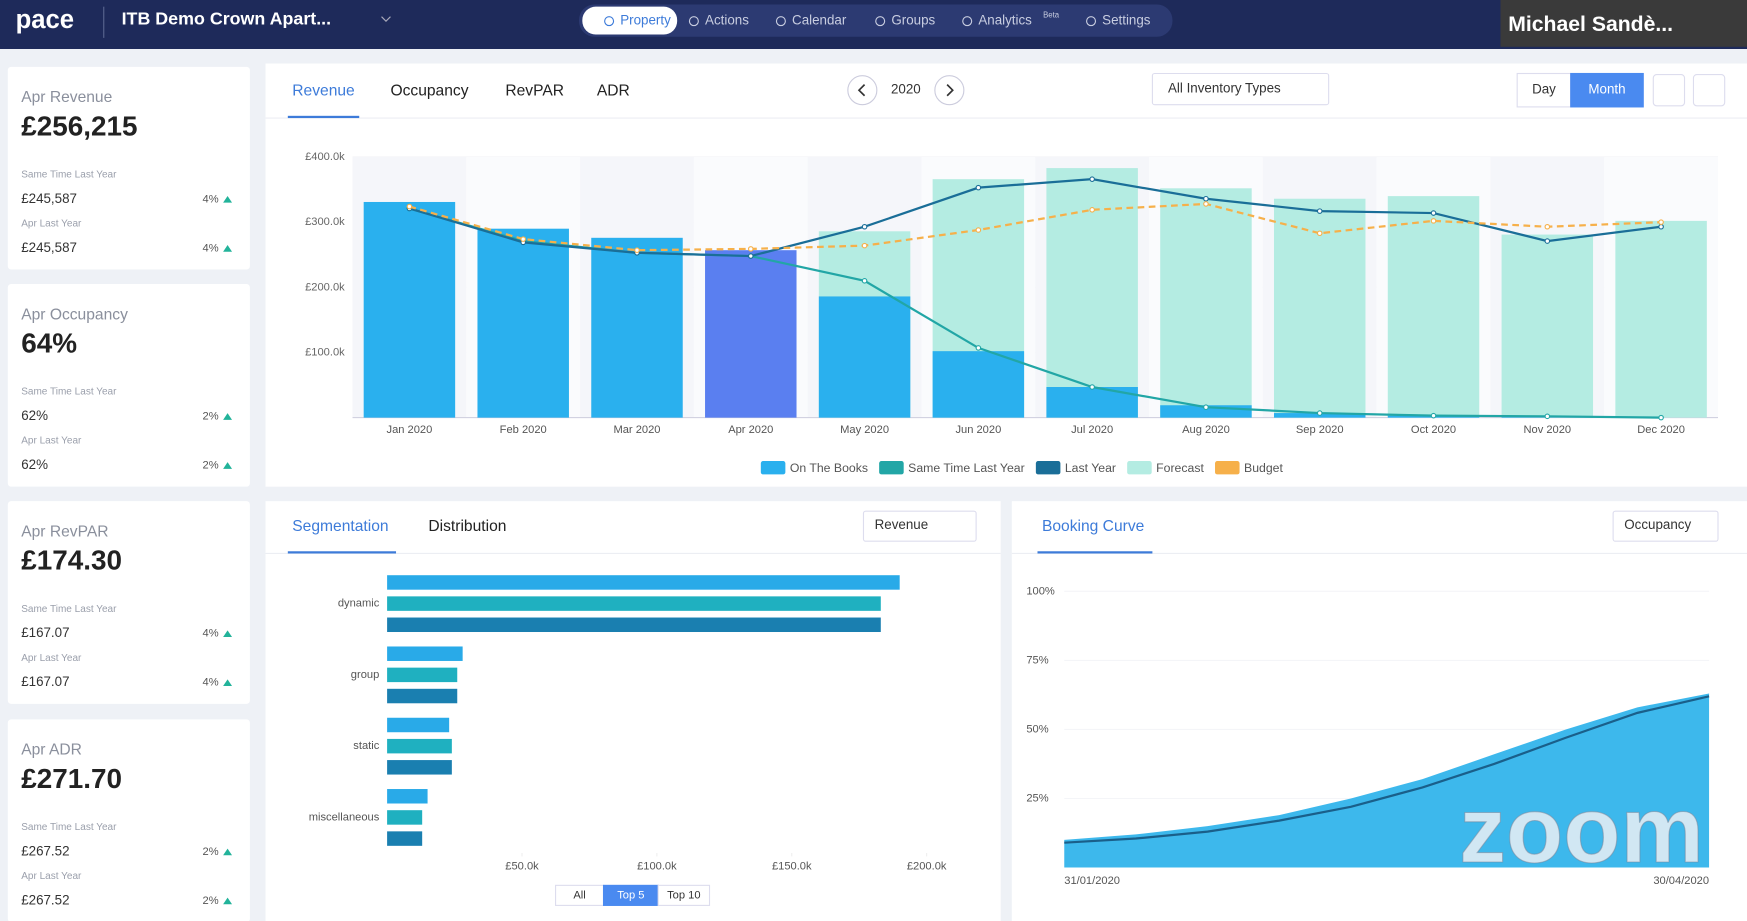 This screenshot has width=1747, height=921. What do you see at coordinates (1657, 524) in the screenshot?
I see `dropdown-label: Occupancy` at bounding box center [1657, 524].